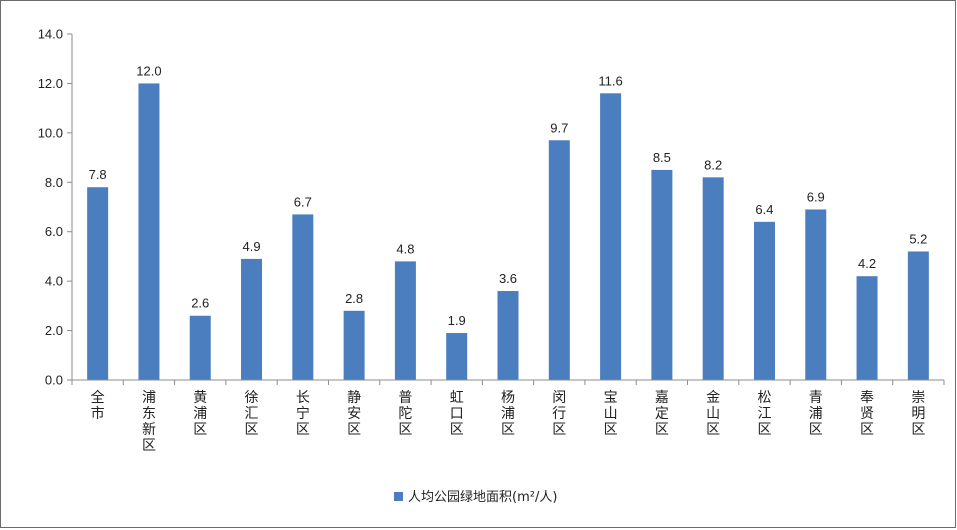  What do you see at coordinates (303, 414) in the screenshot?
I see `category-label: 长宁区` at bounding box center [303, 414].